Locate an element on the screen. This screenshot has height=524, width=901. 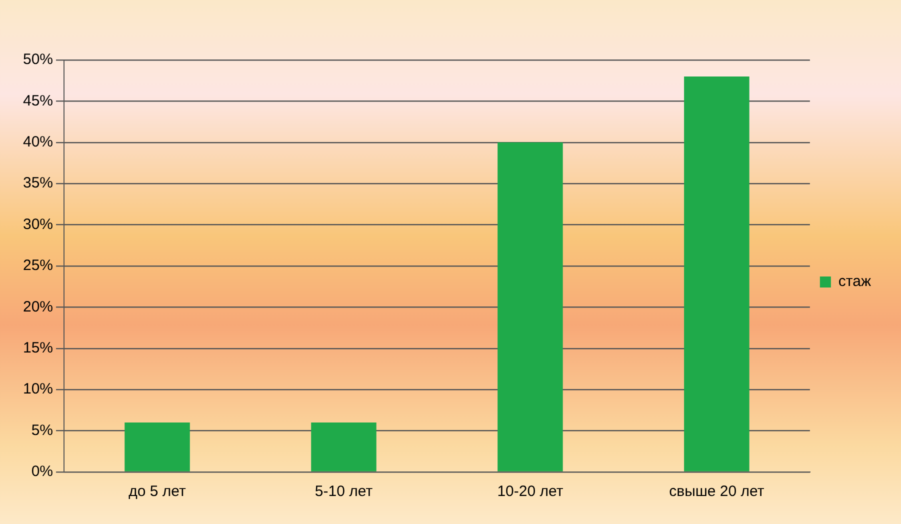
y-tick-label: 50% is located at coordinates (38, 59).